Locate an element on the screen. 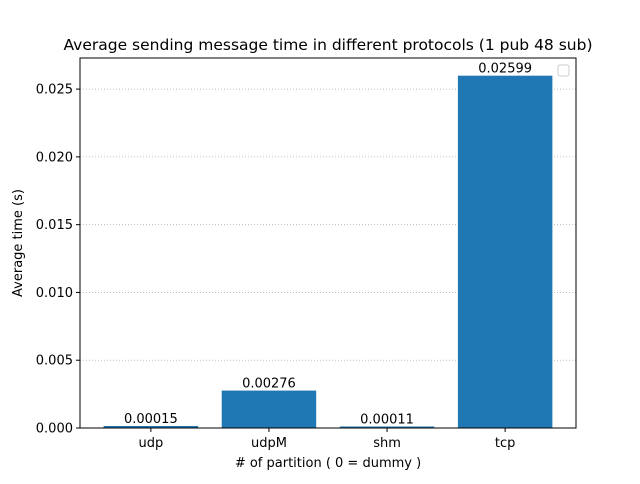 Image resolution: width=640 pixels, height=484 pixels. bar-udp is located at coordinates (151, 426).